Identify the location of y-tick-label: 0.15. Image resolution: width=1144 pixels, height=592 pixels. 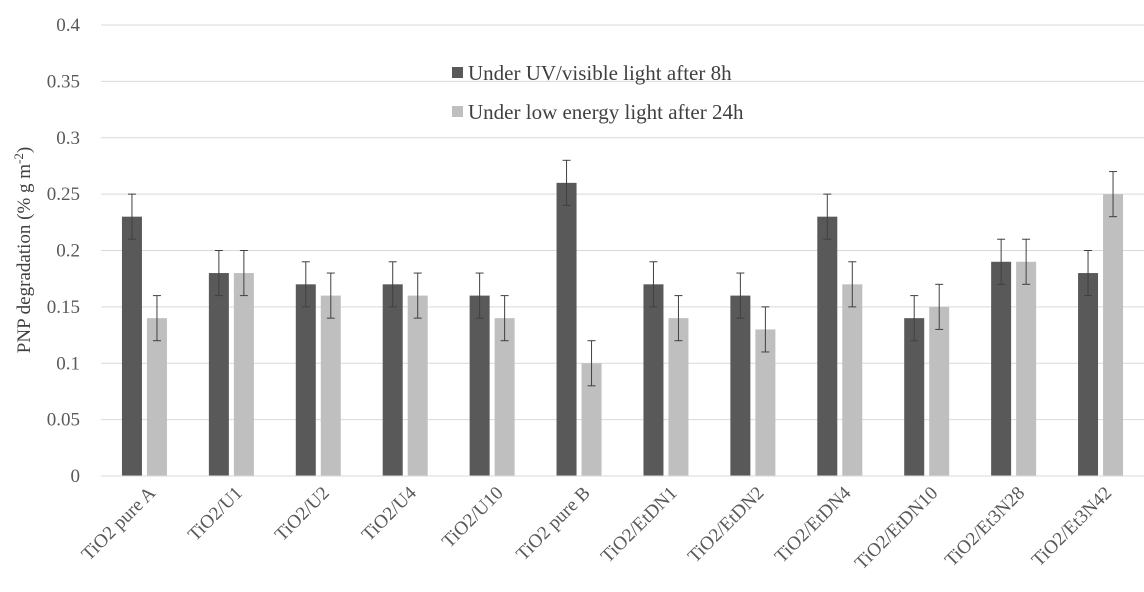
(63, 307).